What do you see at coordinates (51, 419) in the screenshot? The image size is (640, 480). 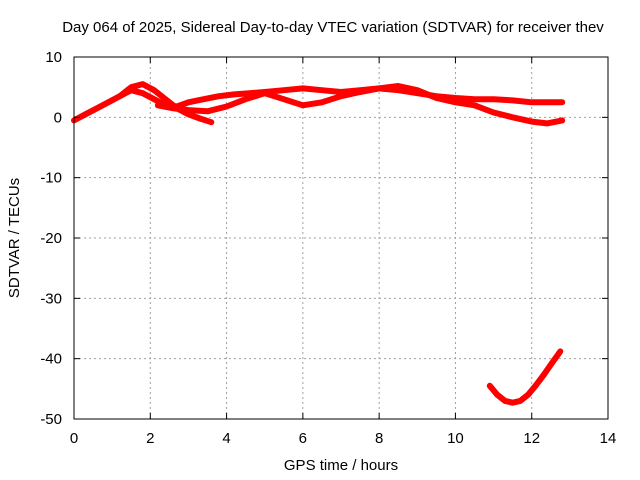 I see `y-tick-label: -50` at bounding box center [51, 419].